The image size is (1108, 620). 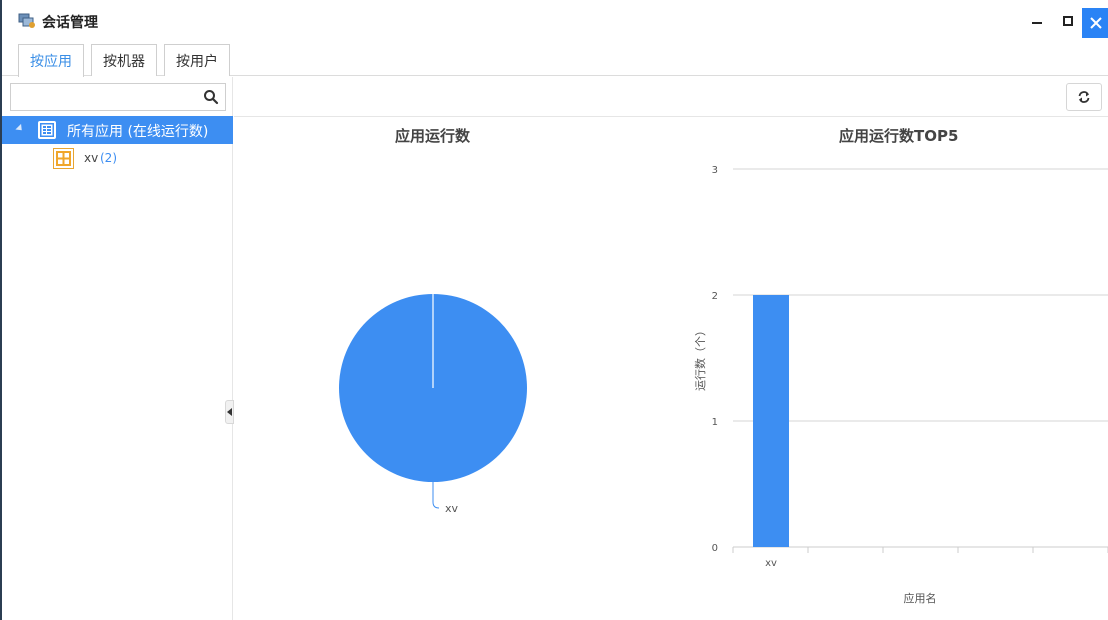 I want to click on pie-chart-title: 应用运行数, so click(x=433, y=136).